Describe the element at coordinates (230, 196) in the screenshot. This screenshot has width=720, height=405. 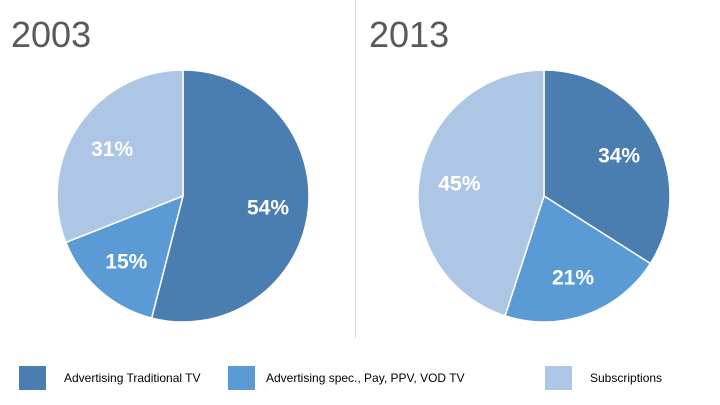
I see `pie-slice-2003-traditional-tv` at that location.